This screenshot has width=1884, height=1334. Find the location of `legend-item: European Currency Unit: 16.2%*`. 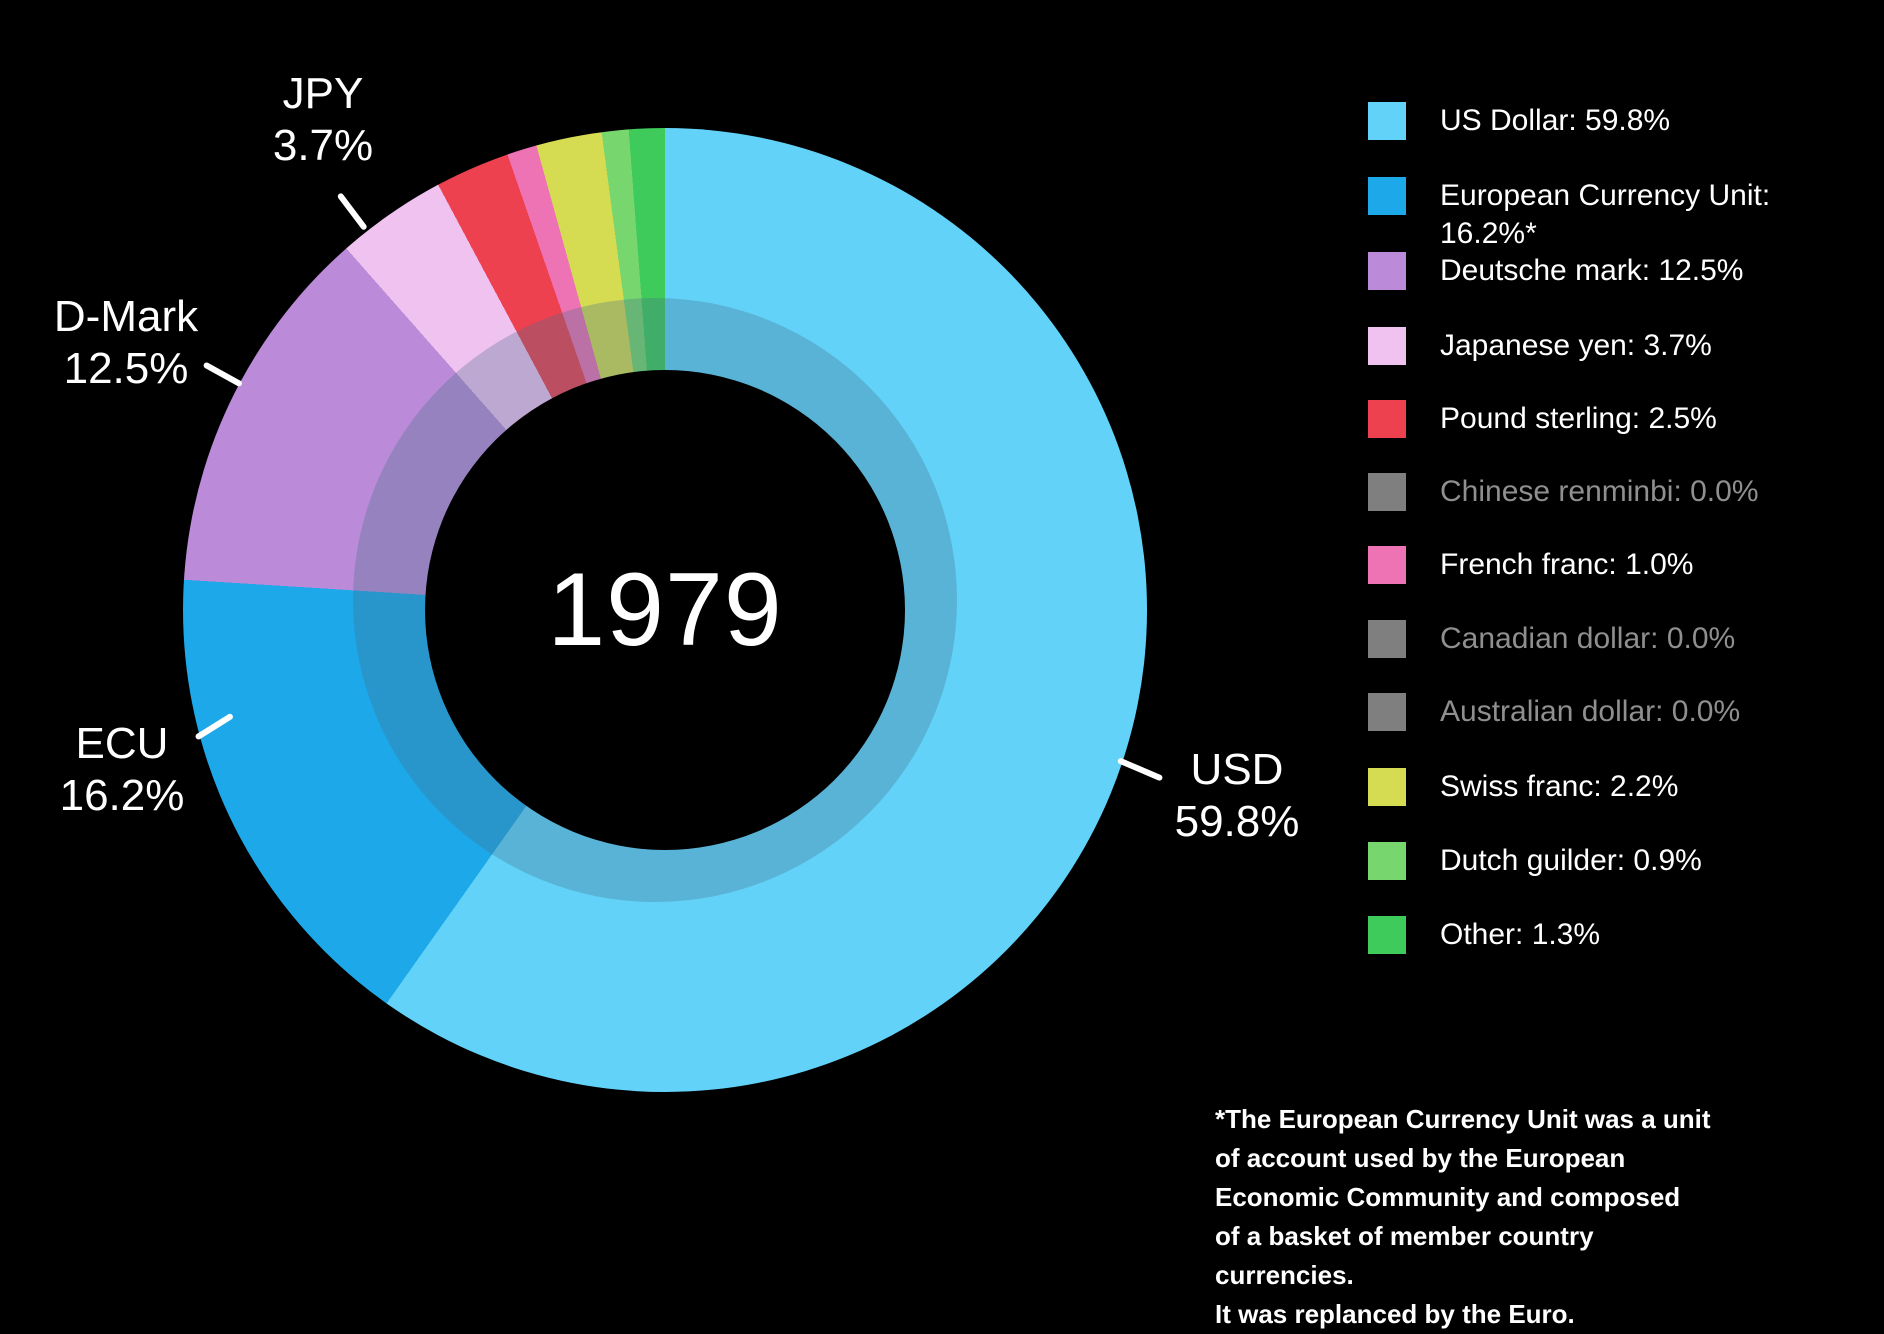

legend-item: European Currency Unit: 16.2%* is located at coordinates (1604, 215).